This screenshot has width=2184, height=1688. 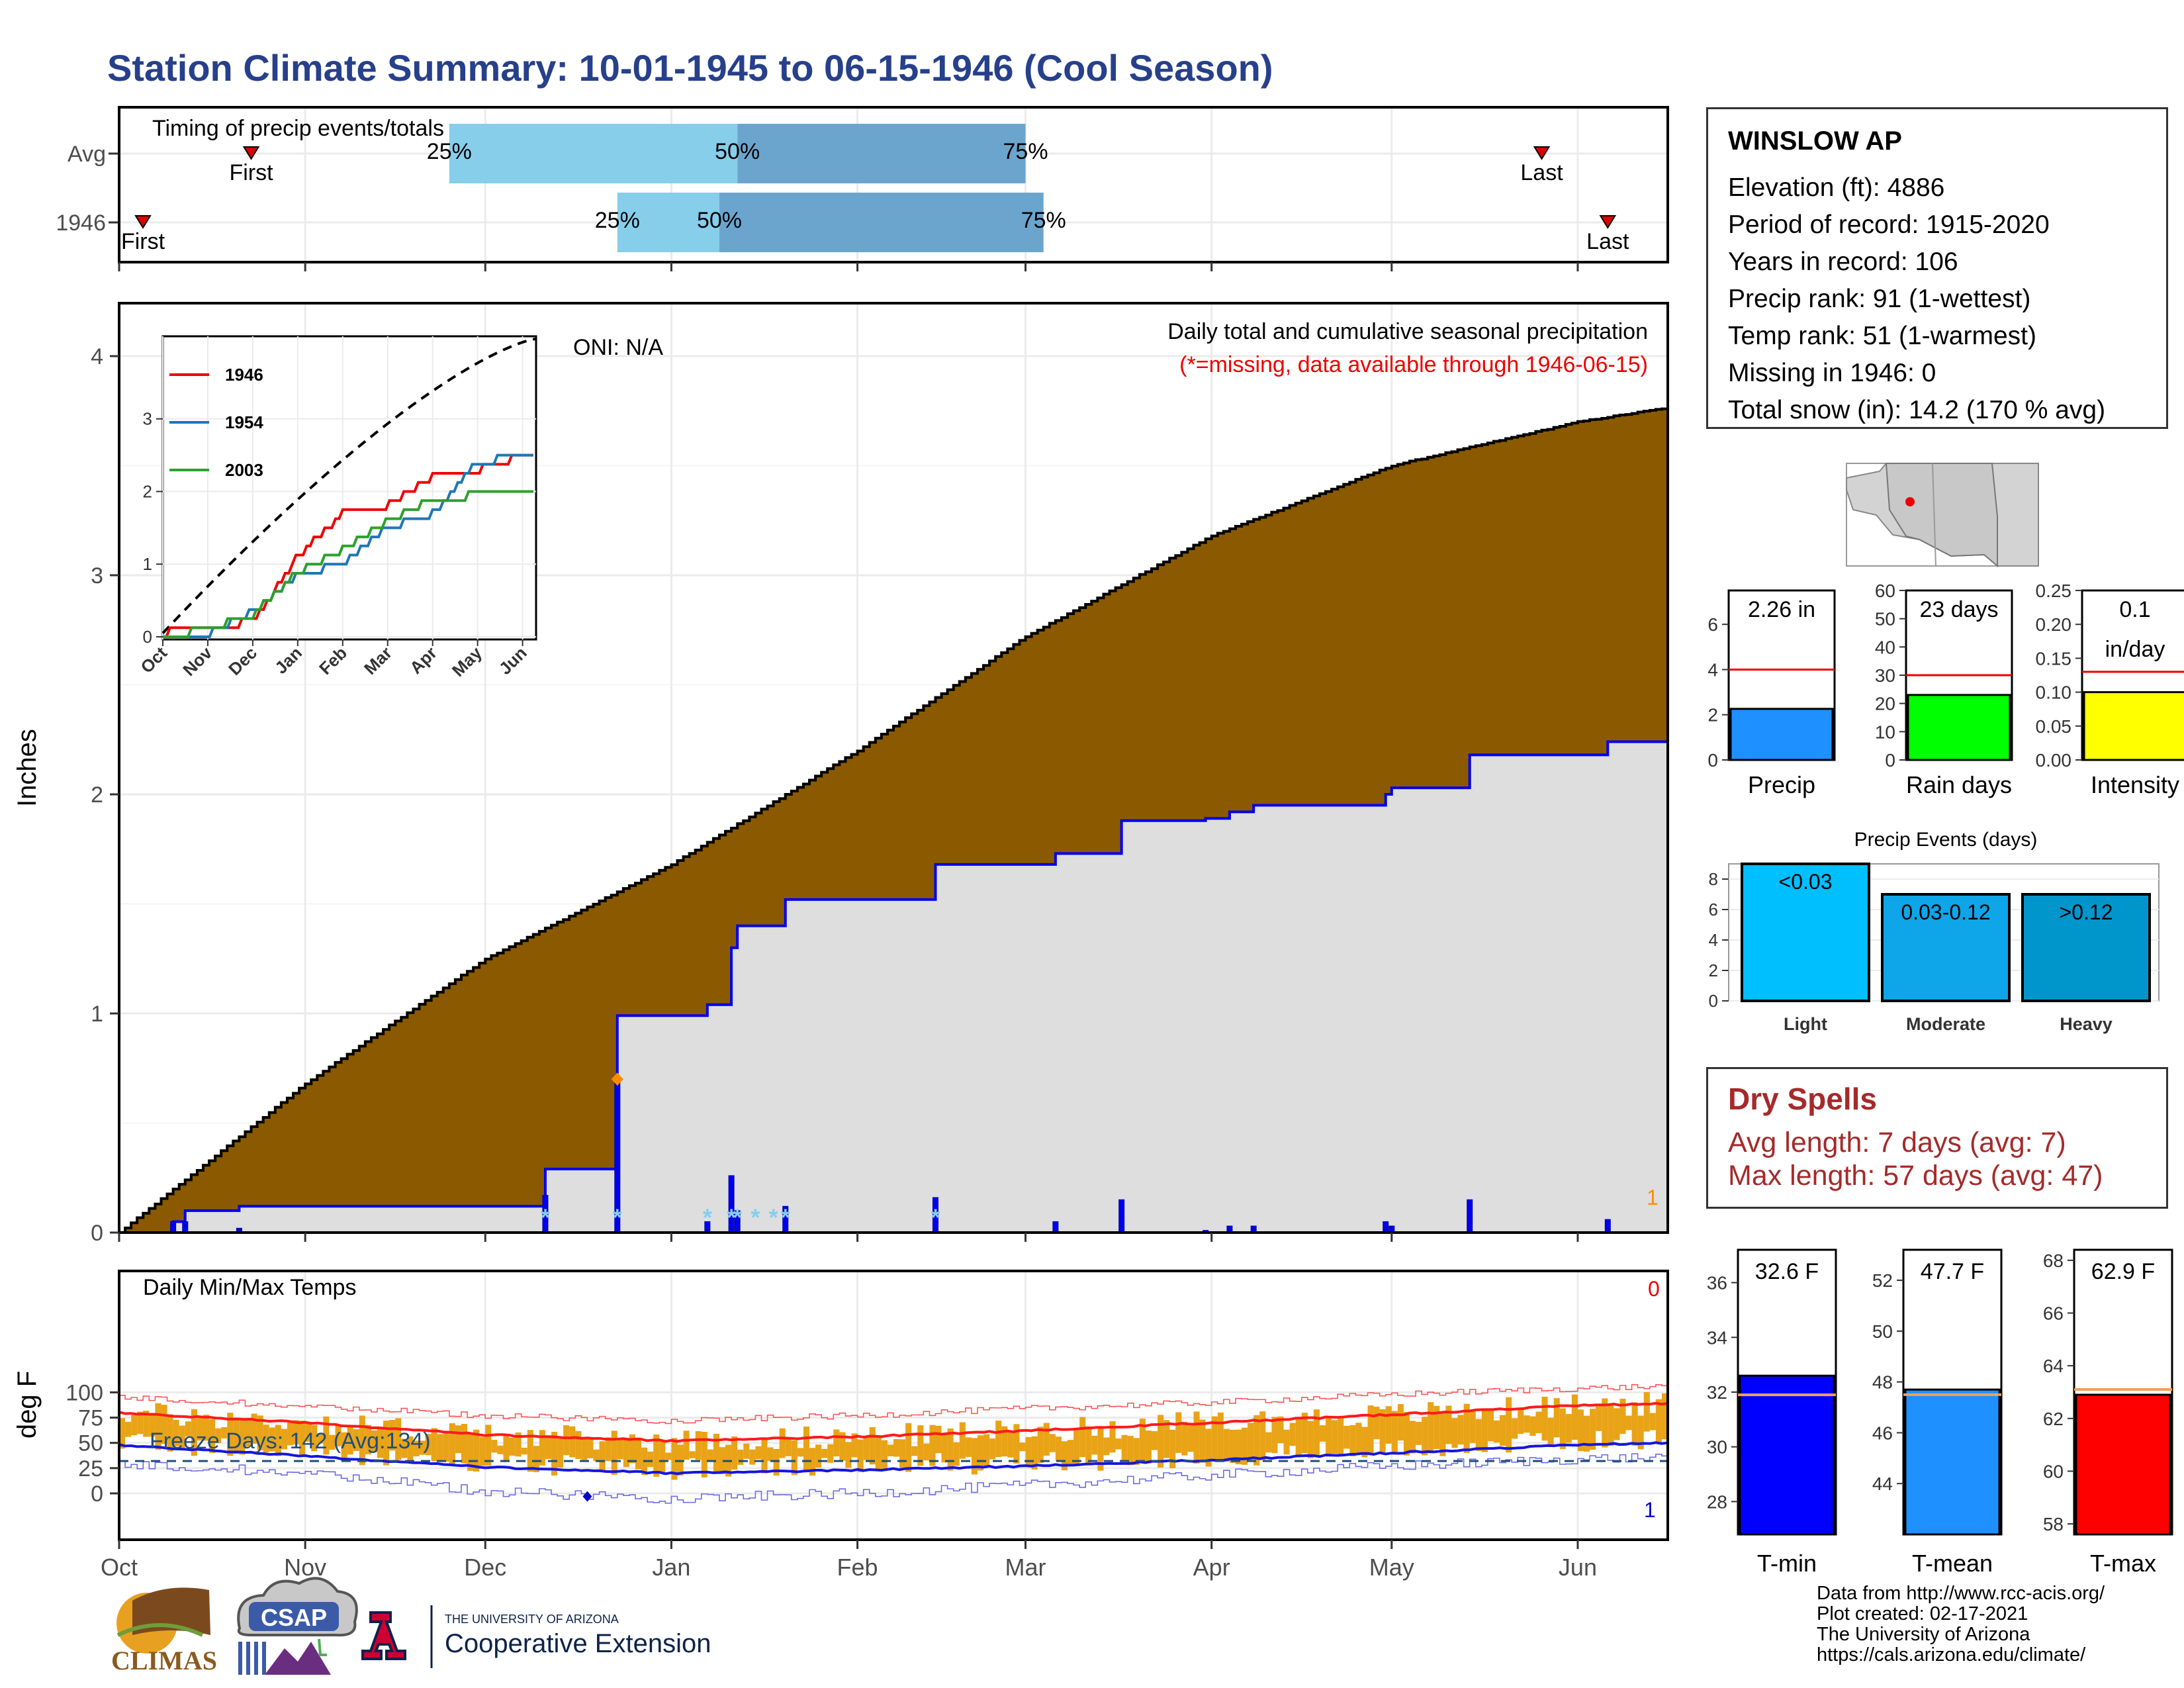 I want to click on timing-bar-q50-q75, so click(x=882, y=153).